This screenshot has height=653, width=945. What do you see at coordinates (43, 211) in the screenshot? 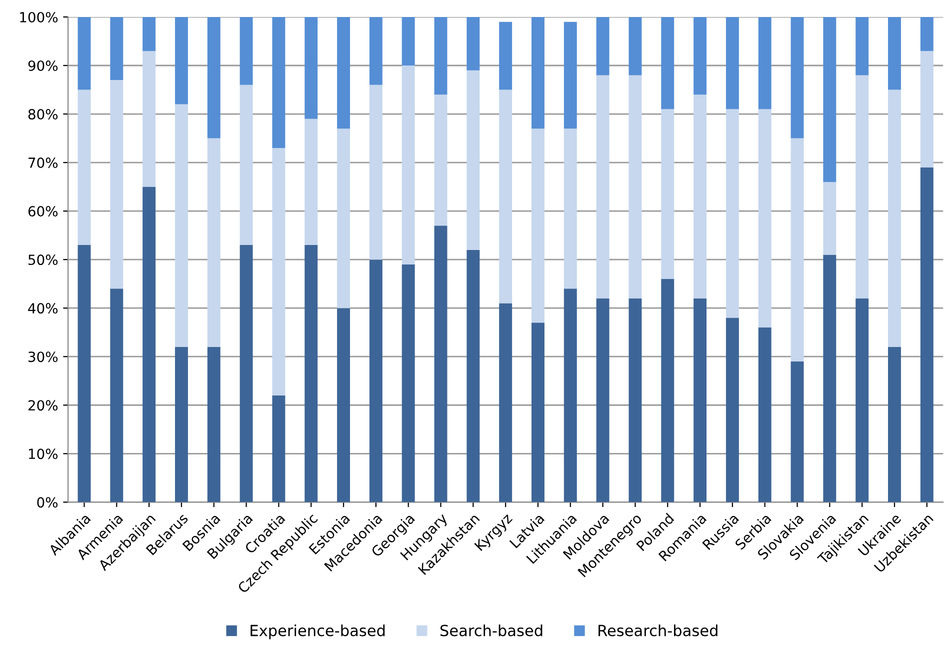
I see `y-tick-label: 60%` at bounding box center [43, 211].